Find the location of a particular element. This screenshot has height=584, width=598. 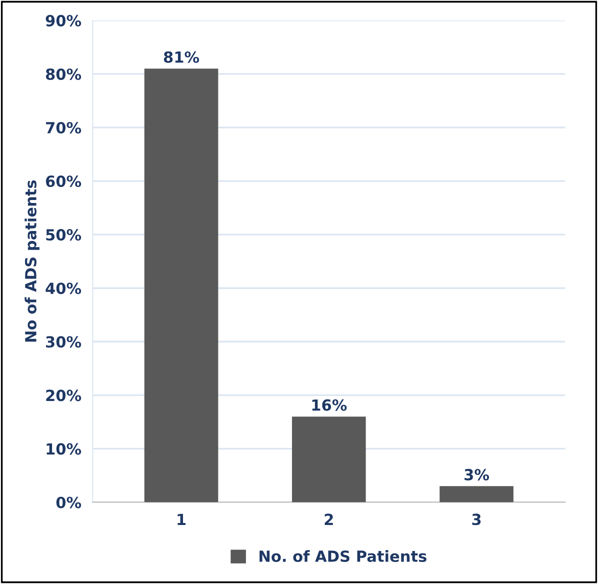

y-tick-label: 90% is located at coordinates (64, 20).